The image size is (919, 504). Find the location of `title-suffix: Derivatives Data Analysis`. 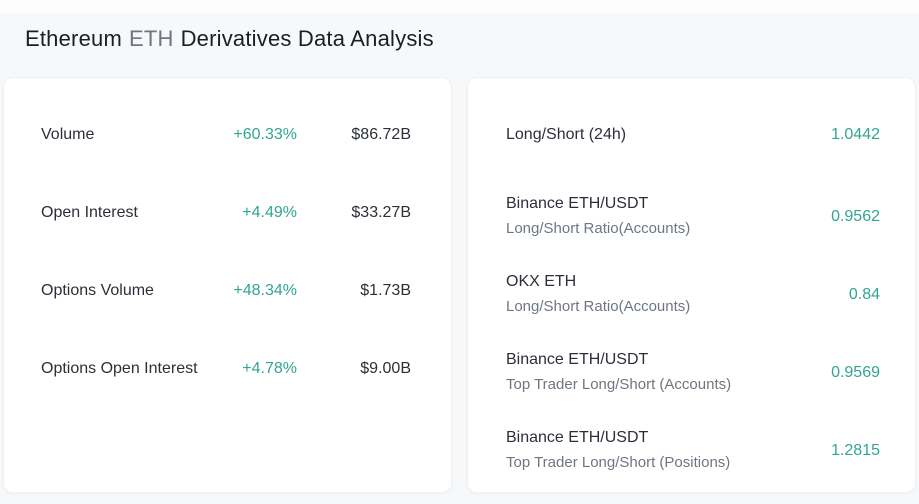

title-suffix: Derivatives Data Analysis is located at coordinates (307, 38).